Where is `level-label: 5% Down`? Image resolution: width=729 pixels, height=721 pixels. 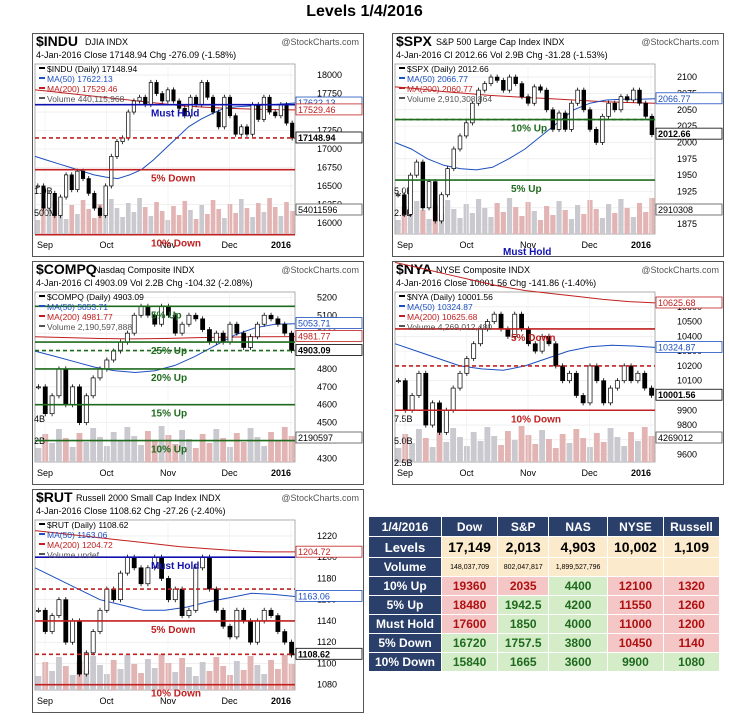 level-label: 5% Down is located at coordinates (533, 338).